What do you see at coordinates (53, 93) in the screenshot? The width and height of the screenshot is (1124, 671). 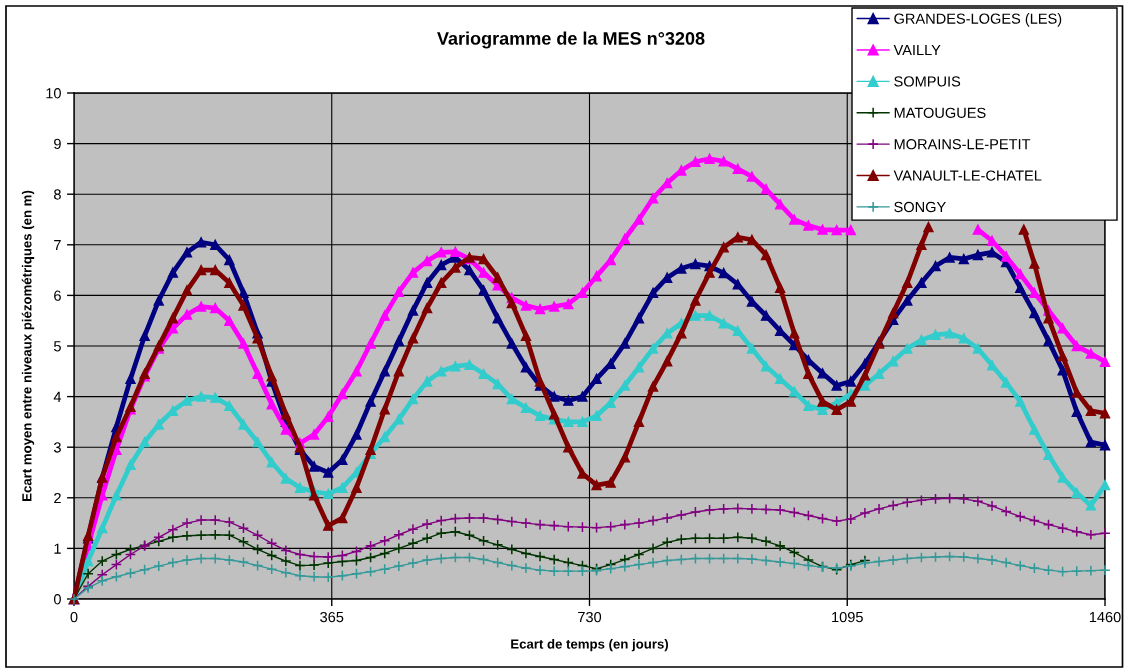 I see `y-tick-label: 10` at bounding box center [53, 93].